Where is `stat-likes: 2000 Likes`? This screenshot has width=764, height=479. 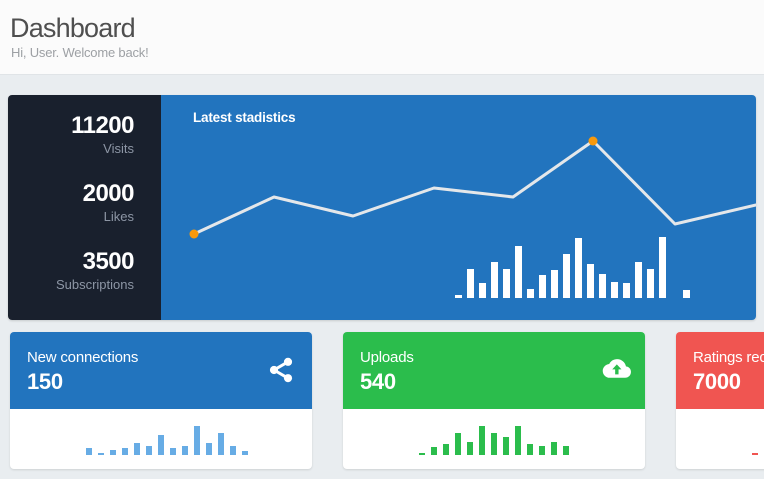 stat-likes: 2000 Likes is located at coordinates (108, 202).